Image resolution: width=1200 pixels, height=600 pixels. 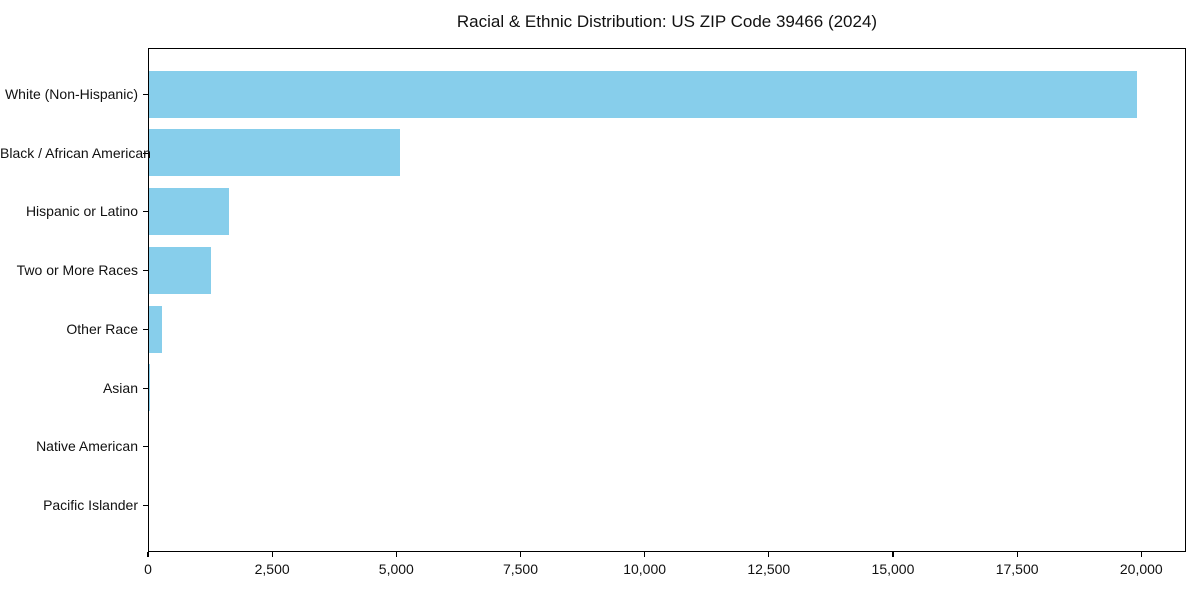 What do you see at coordinates (75, 152) in the screenshot?
I see `y-axis-label: Black / African American` at bounding box center [75, 152].